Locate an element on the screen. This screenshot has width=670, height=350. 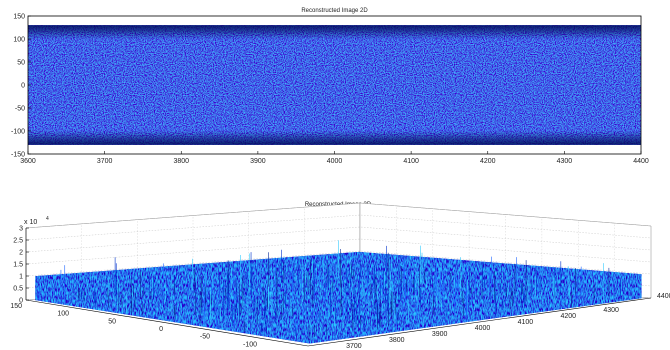
chart-3d-z-tick-label: 2.5 is located at coordinates (18, 241).